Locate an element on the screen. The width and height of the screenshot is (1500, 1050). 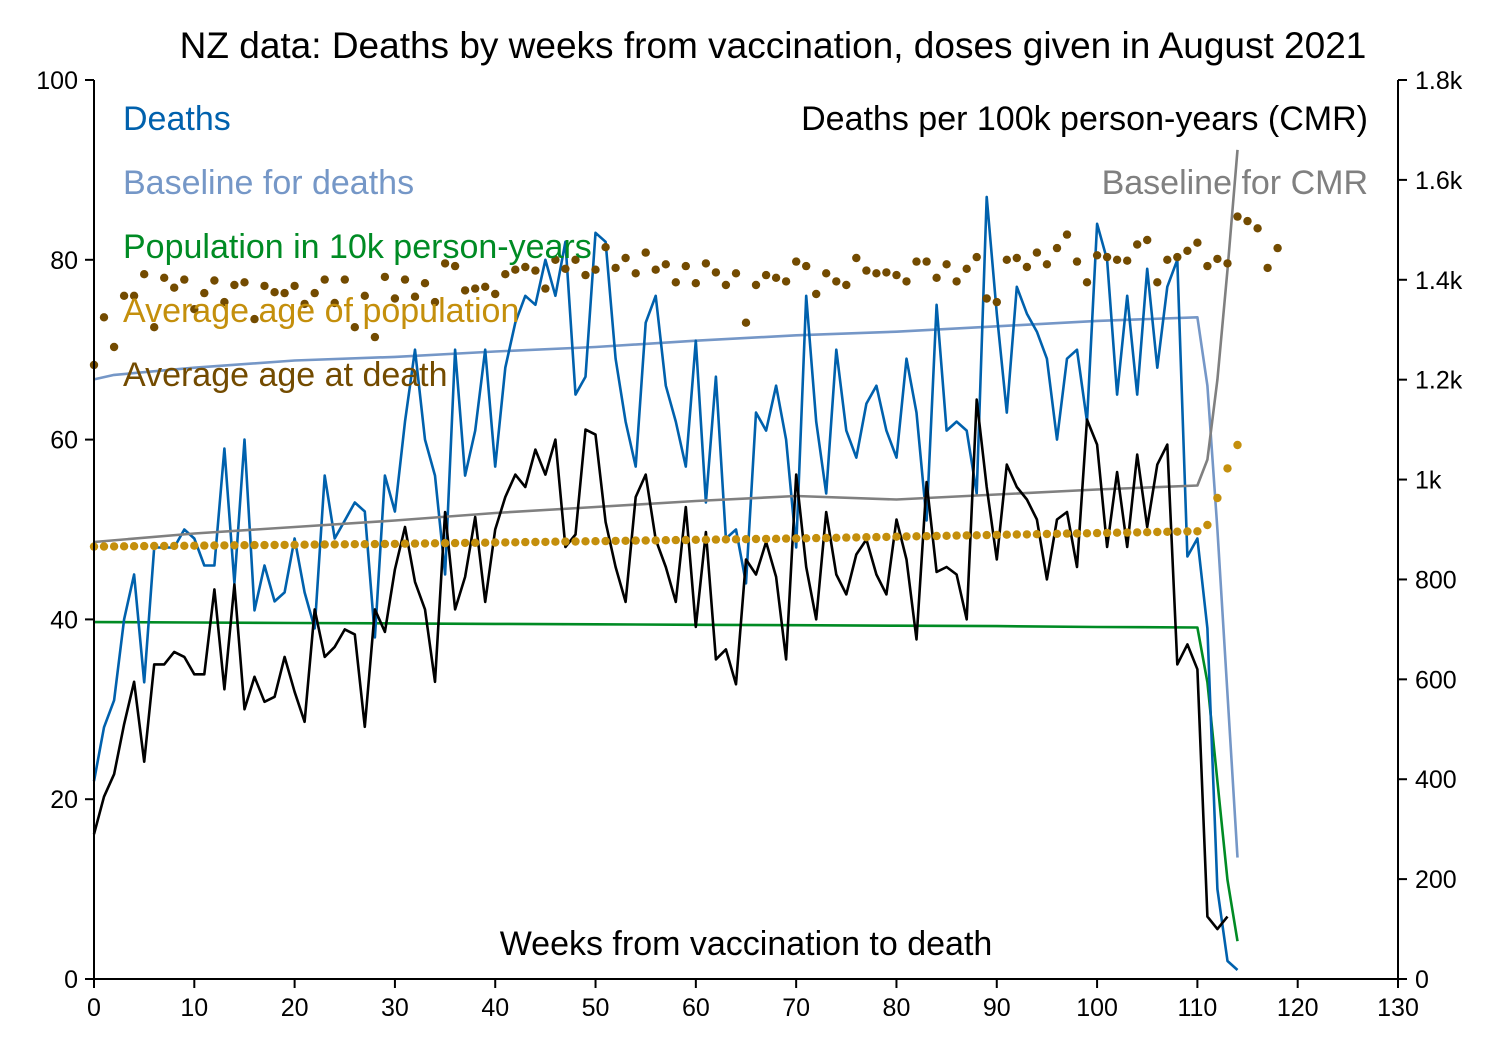
x-tick-label: 20 is located at coordinates (295, 1008).